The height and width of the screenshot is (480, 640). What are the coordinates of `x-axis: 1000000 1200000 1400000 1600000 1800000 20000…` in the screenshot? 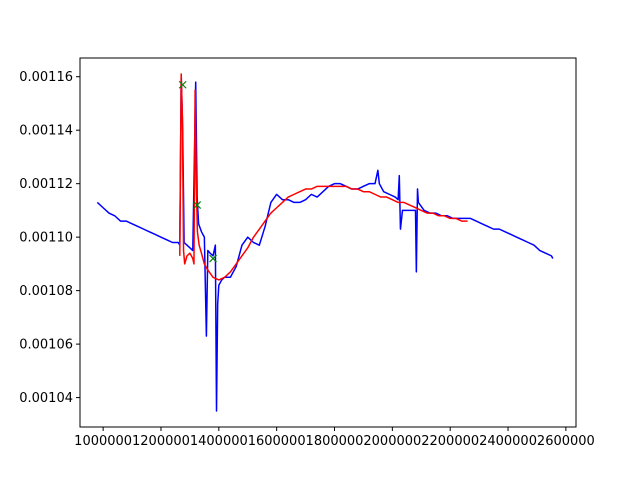 It's located at (334, 438).